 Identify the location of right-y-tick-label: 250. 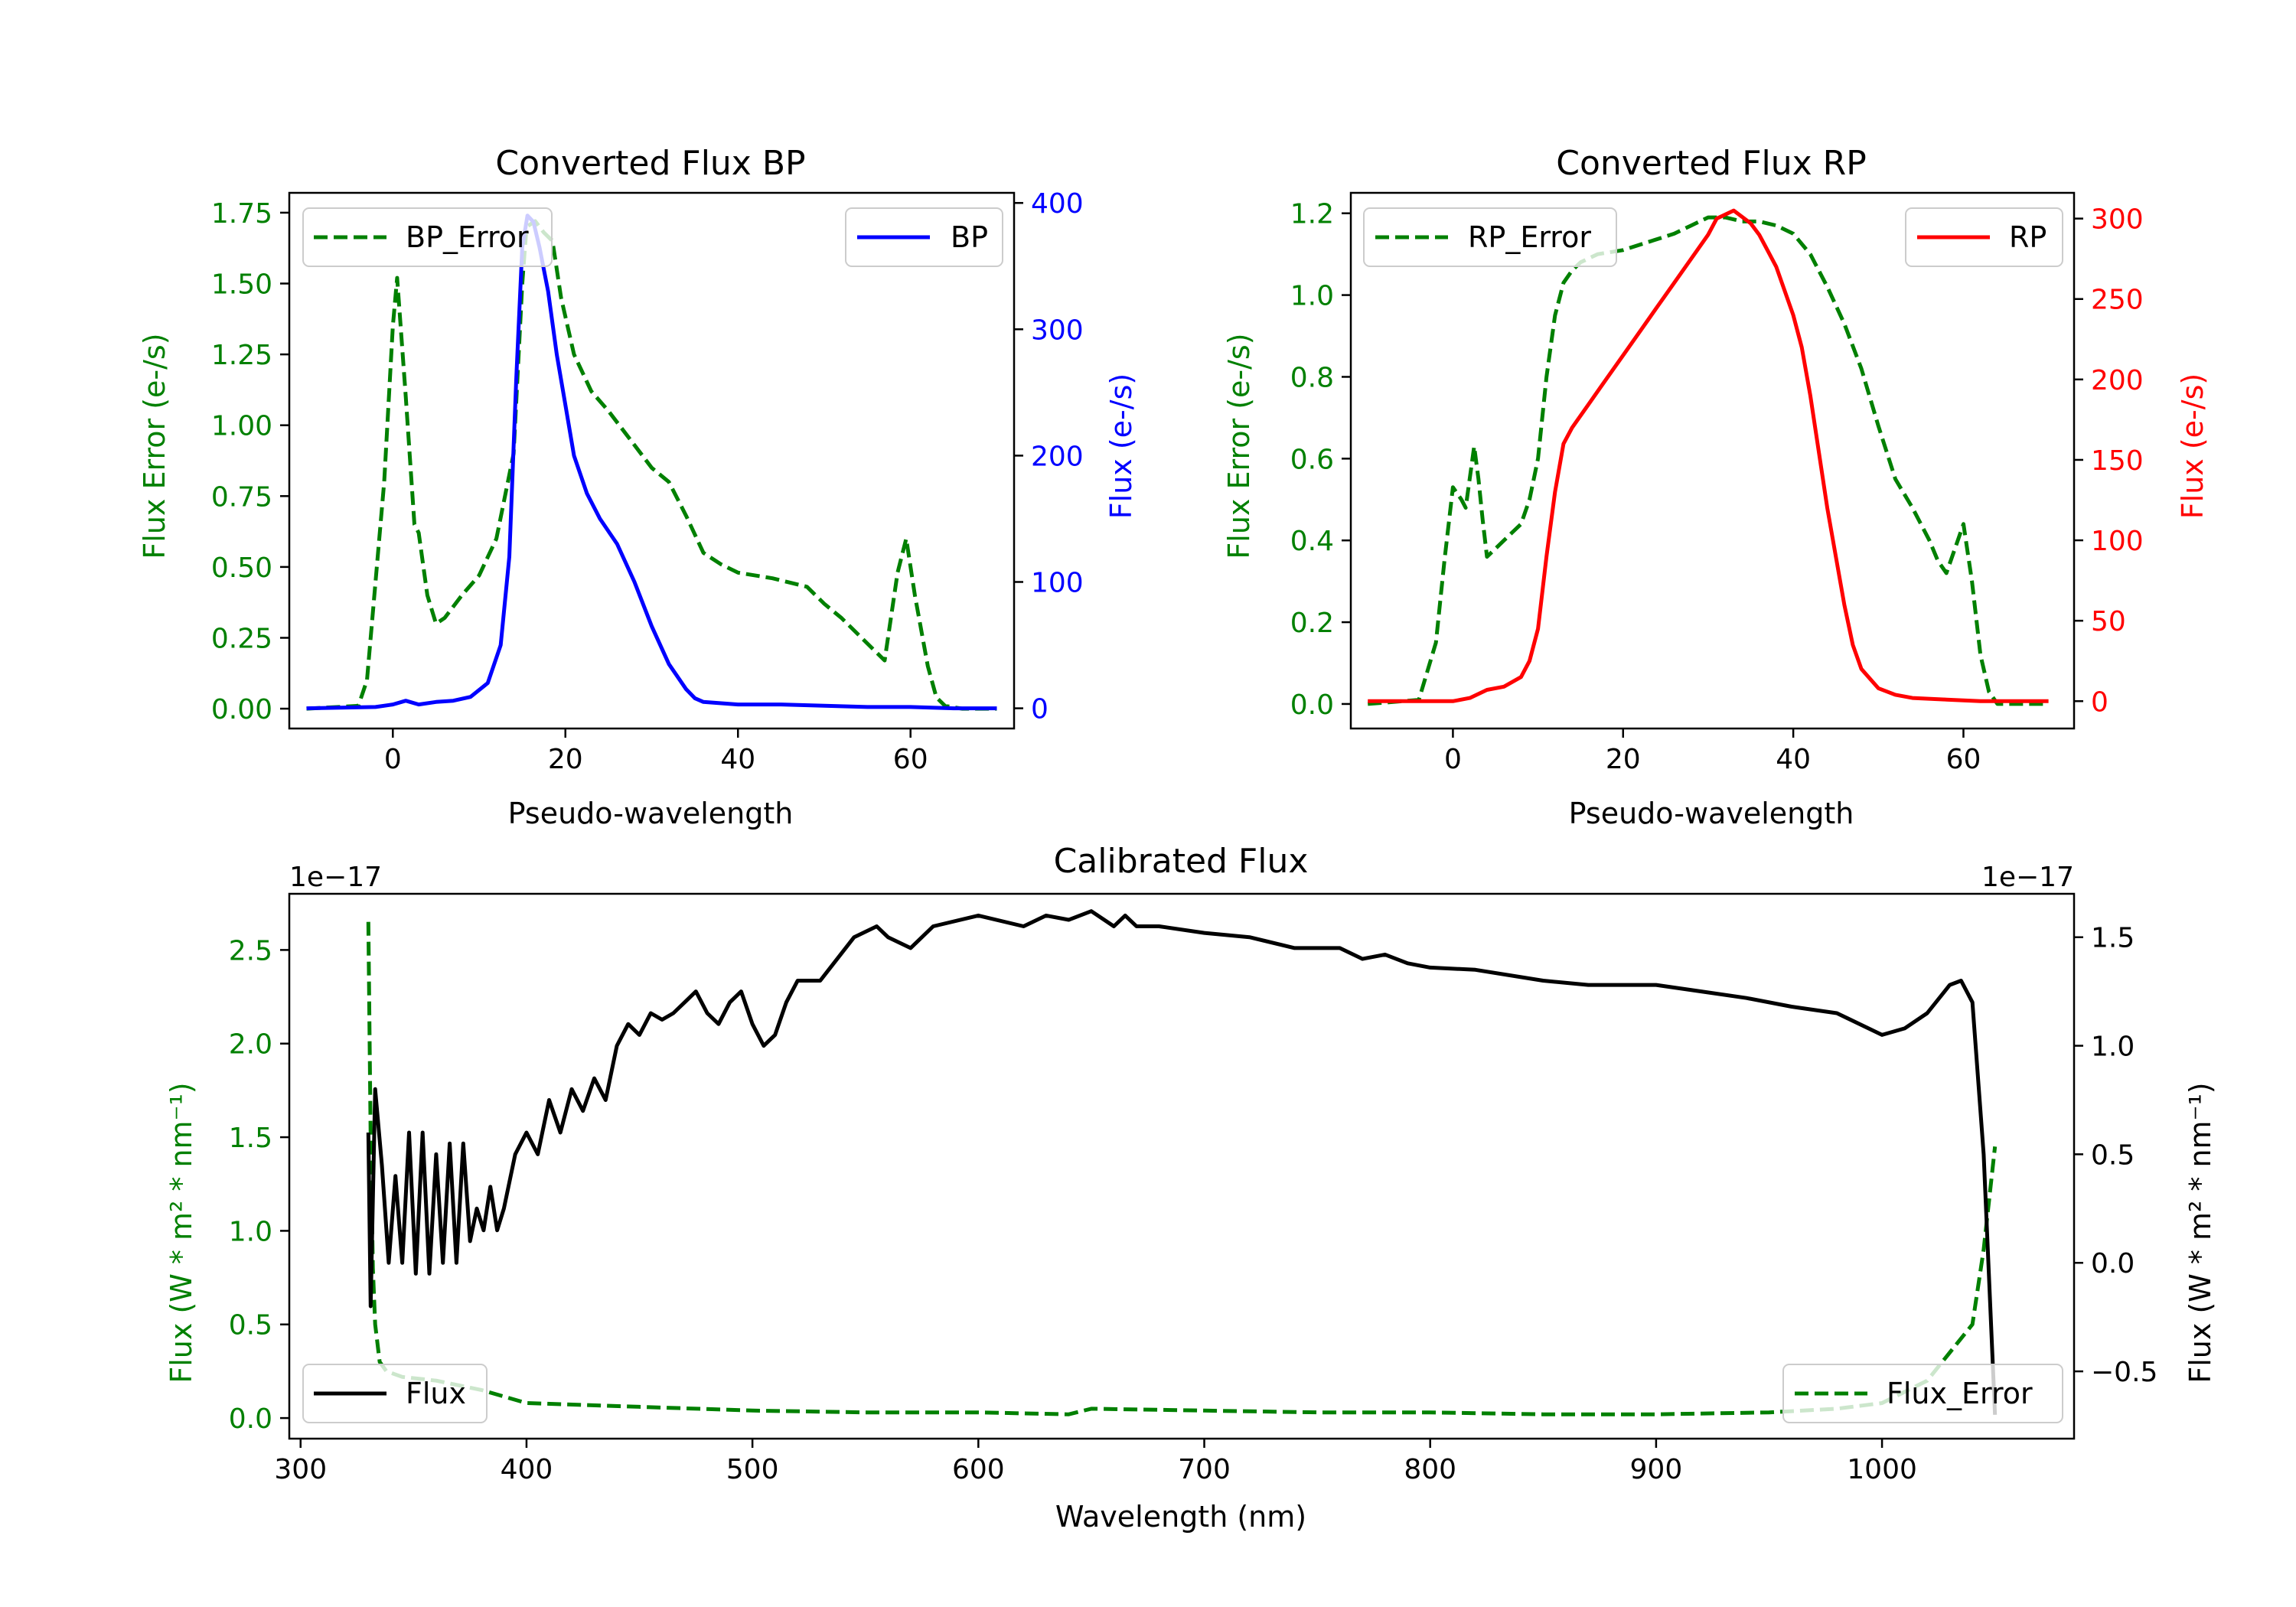
(2117, 301).